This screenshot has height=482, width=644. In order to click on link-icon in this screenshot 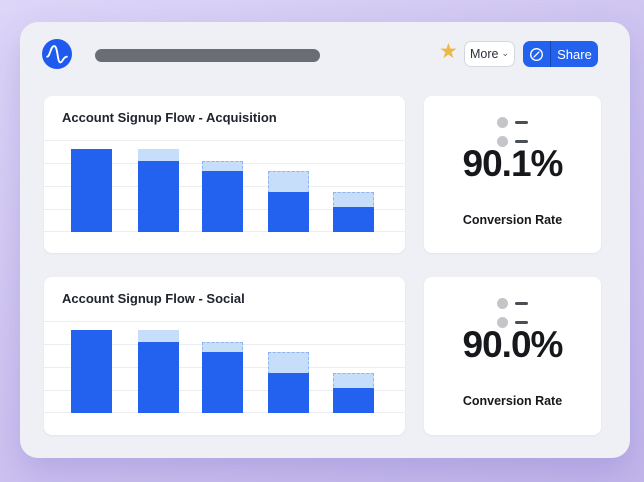, I will do `click(536, 54)`.